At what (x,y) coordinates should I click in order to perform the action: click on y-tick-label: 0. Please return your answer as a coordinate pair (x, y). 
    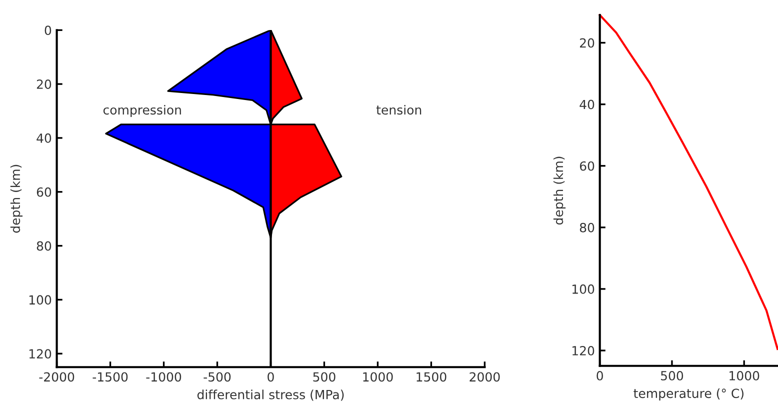
    Looking at the image, I should click on (48, 31).